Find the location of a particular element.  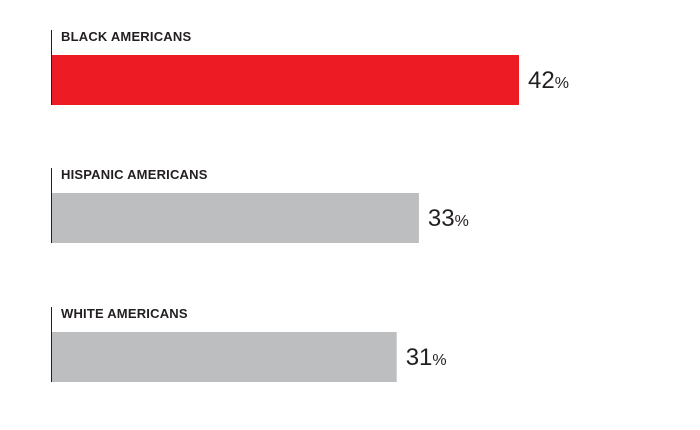

category-label: BLACK AMERICANS is located at coordinates (126, 36).